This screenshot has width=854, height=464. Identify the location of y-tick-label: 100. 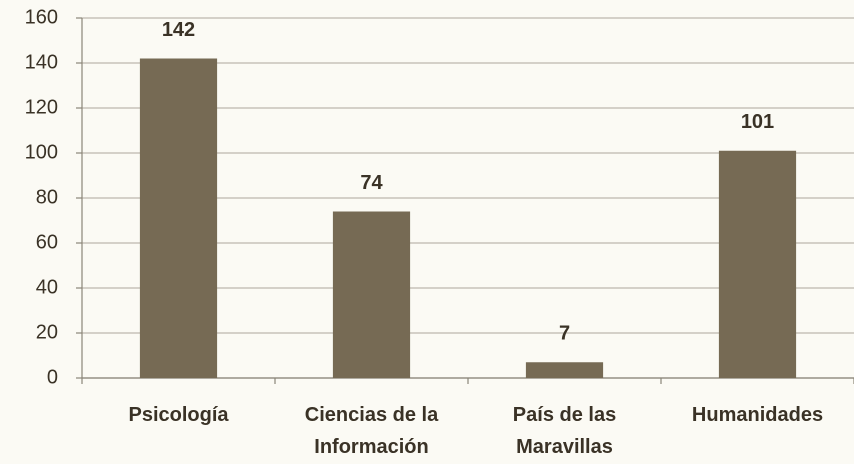
(41, 152).